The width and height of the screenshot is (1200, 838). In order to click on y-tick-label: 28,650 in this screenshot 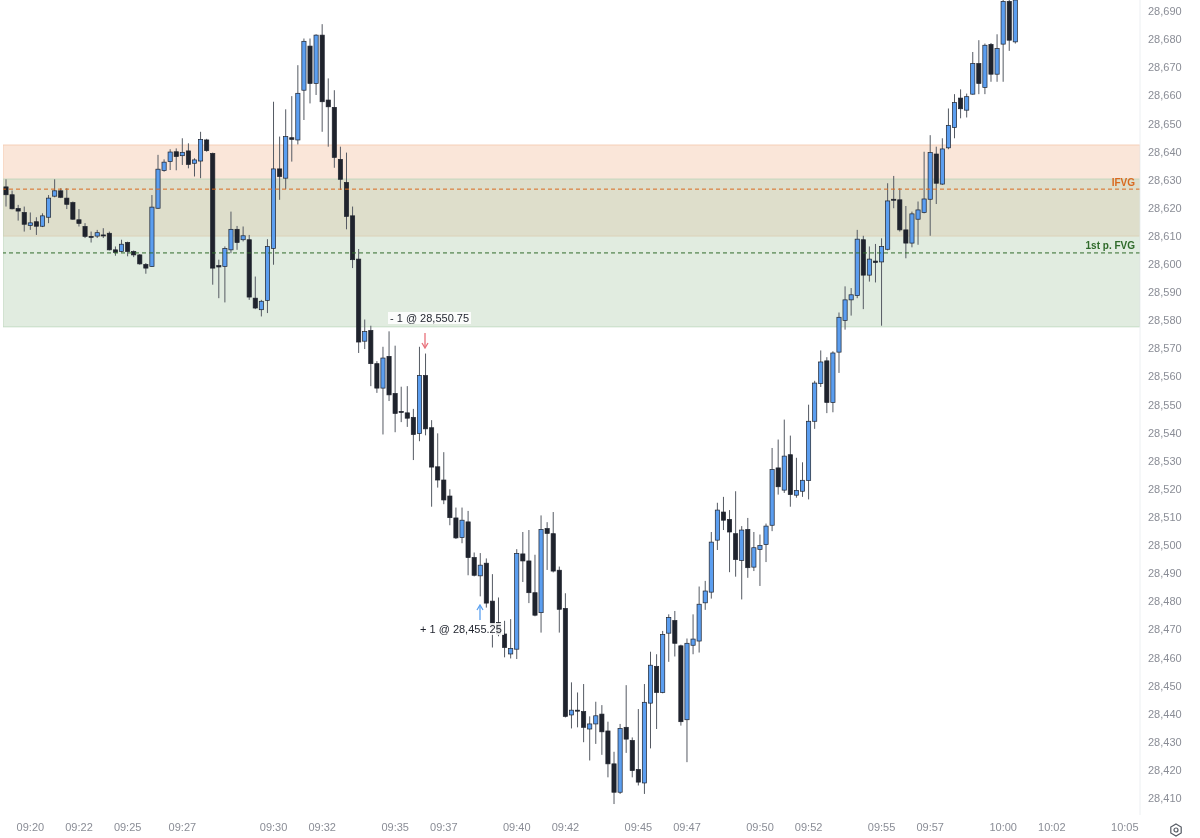, I will do `click(1165, 123)`.